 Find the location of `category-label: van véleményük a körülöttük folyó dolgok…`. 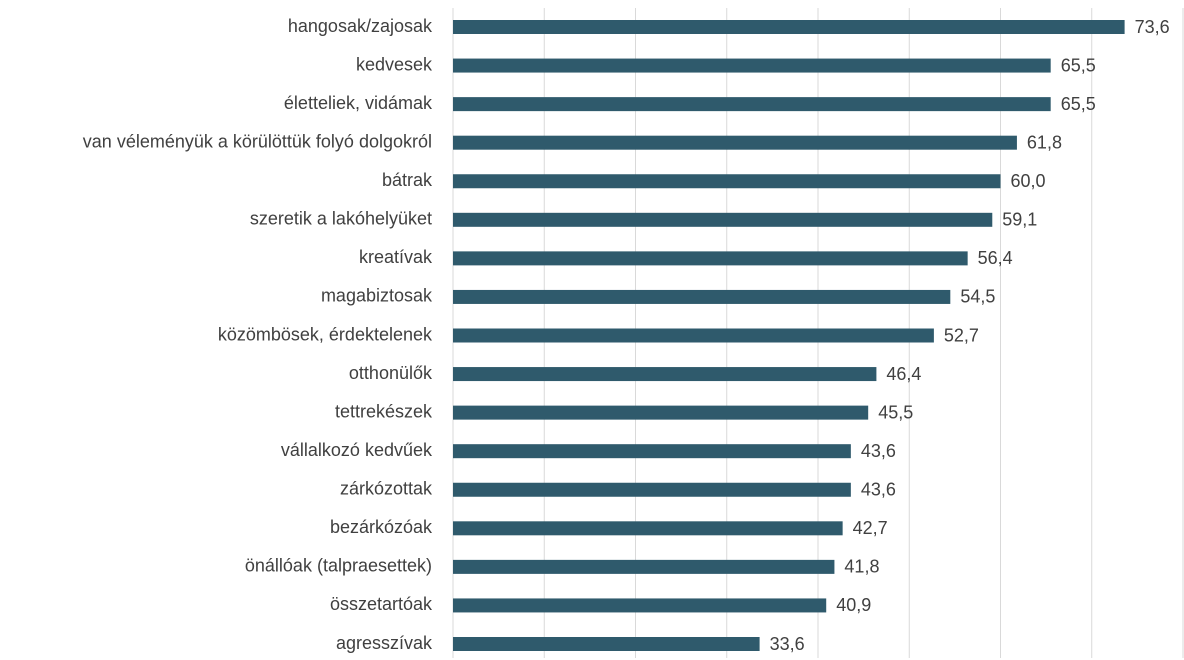

category-label: van véleményük a körülöttük folyó dolgok… is located at coordinates (257, 141).